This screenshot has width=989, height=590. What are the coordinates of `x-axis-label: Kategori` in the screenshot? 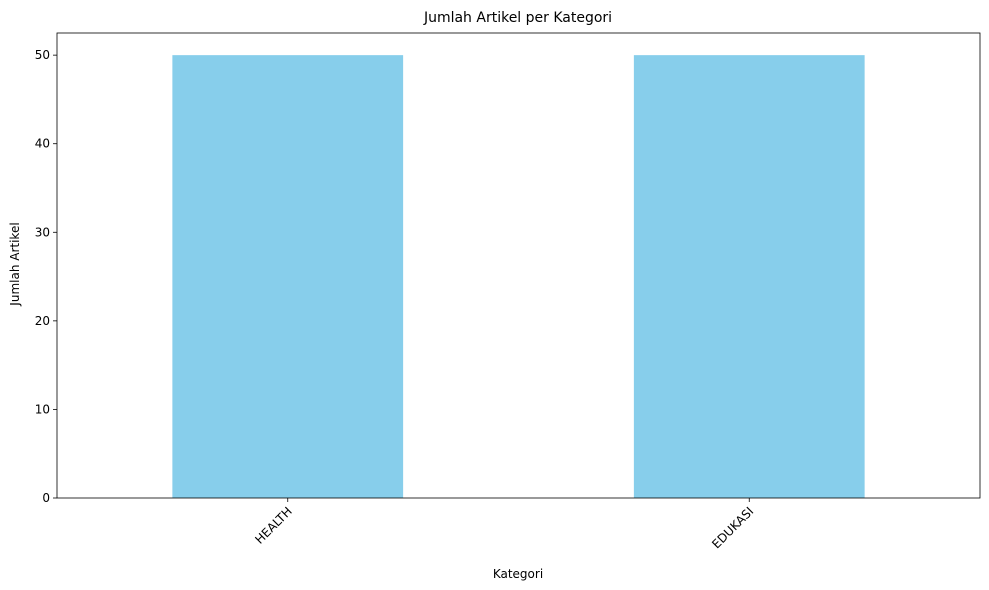 It's located at (518, 574).